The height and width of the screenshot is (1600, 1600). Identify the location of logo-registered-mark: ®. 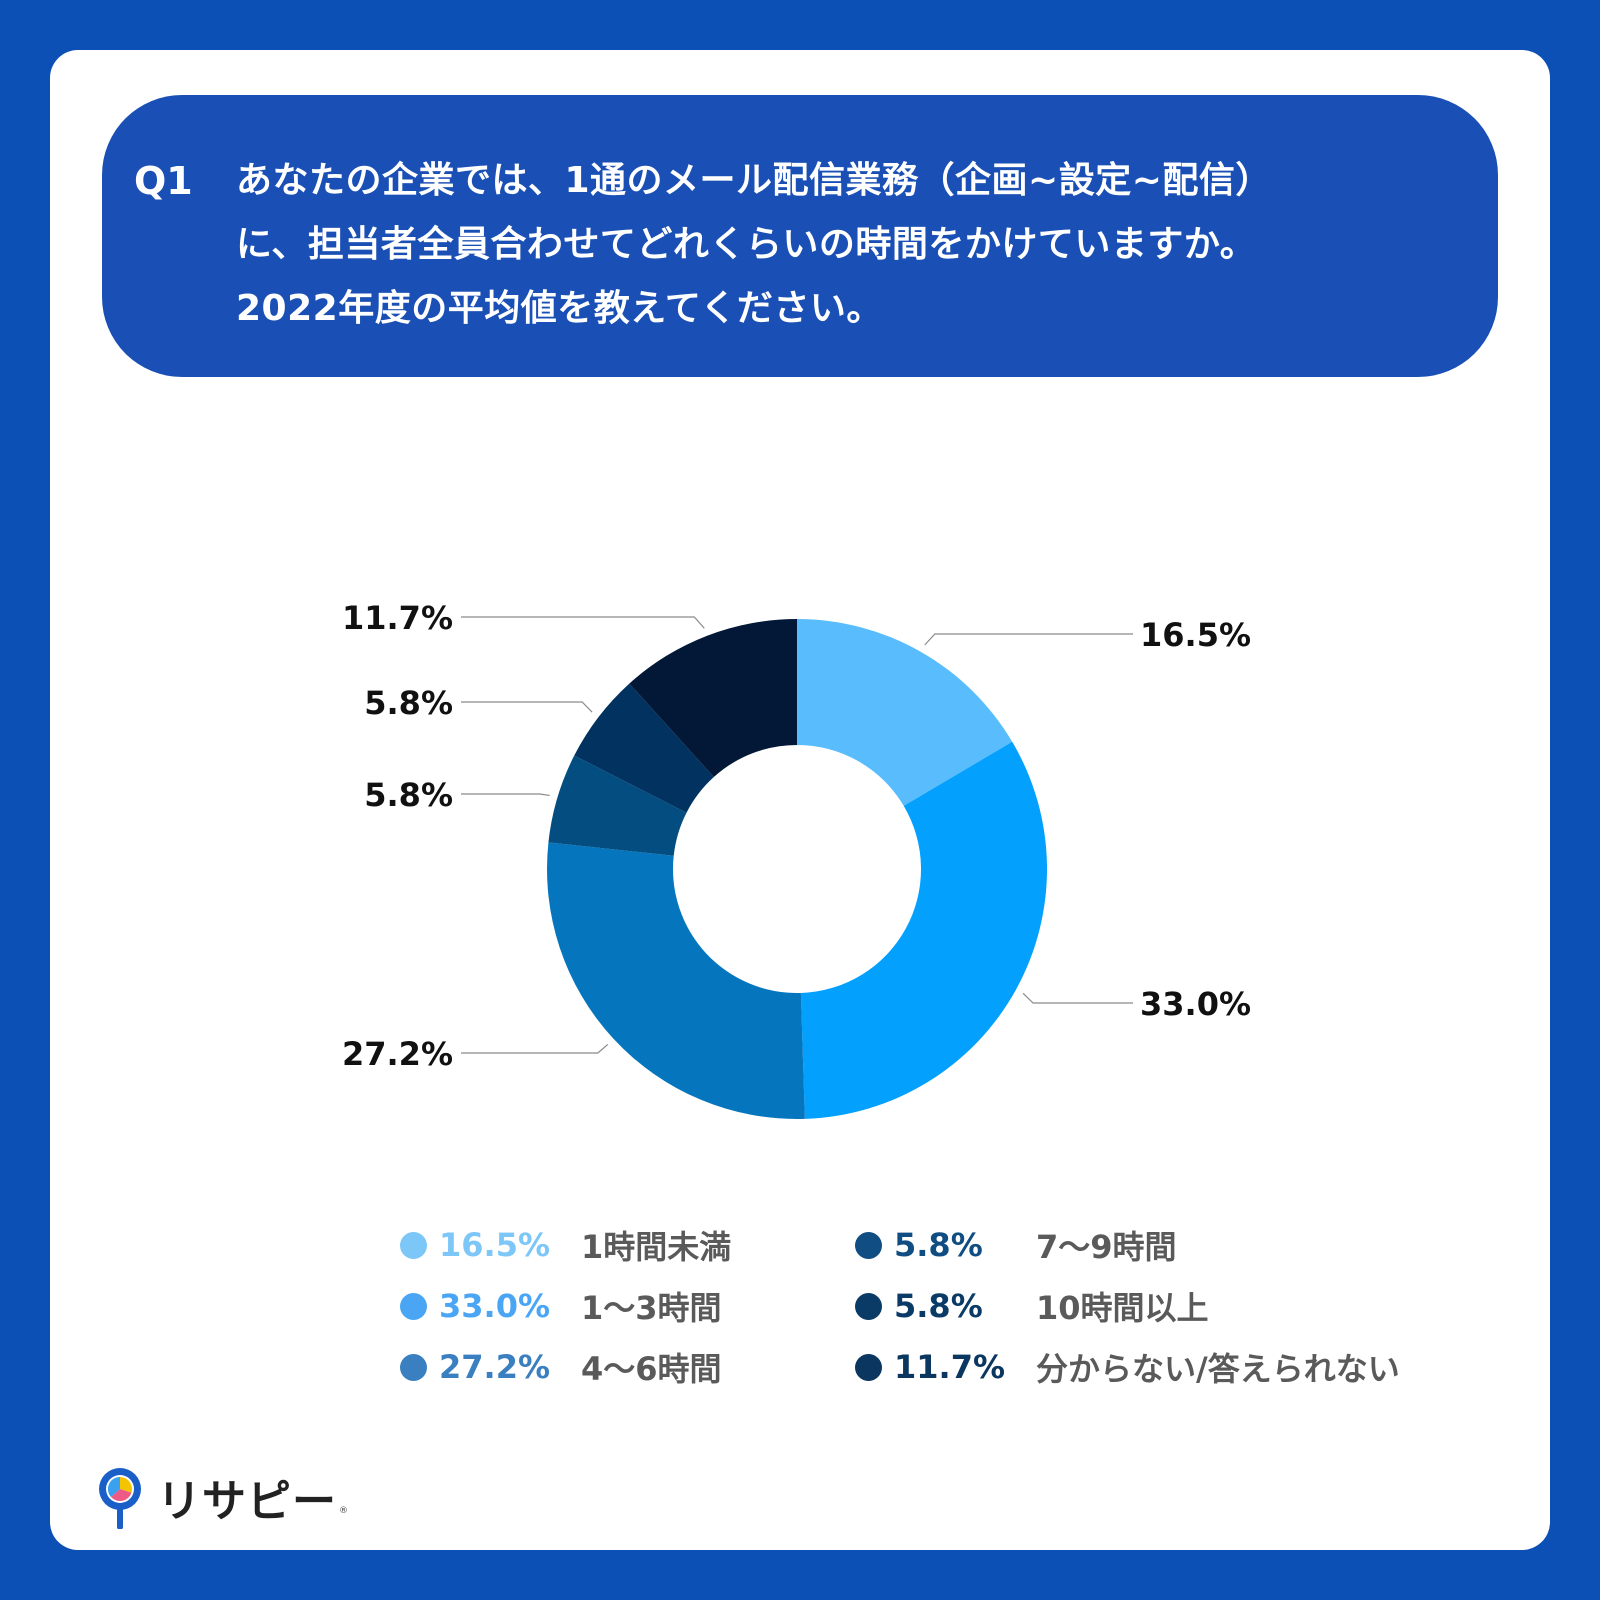
(343, 1511).